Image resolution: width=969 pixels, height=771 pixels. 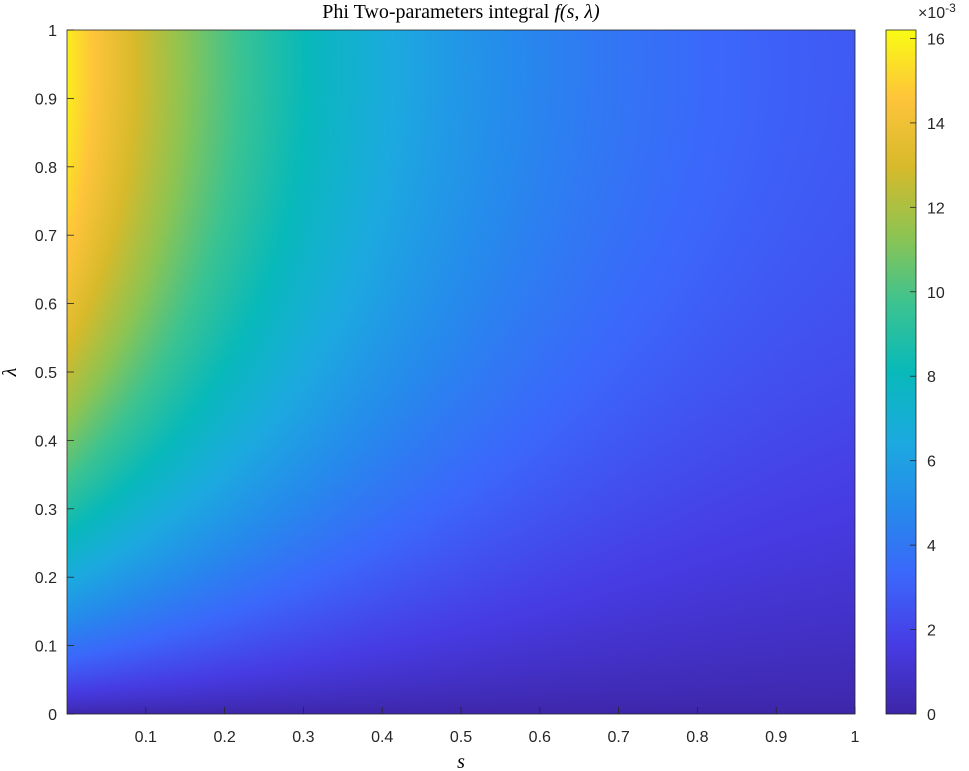 I want to click on colorbar-tick-label: 12, so click(x=936, y=208).